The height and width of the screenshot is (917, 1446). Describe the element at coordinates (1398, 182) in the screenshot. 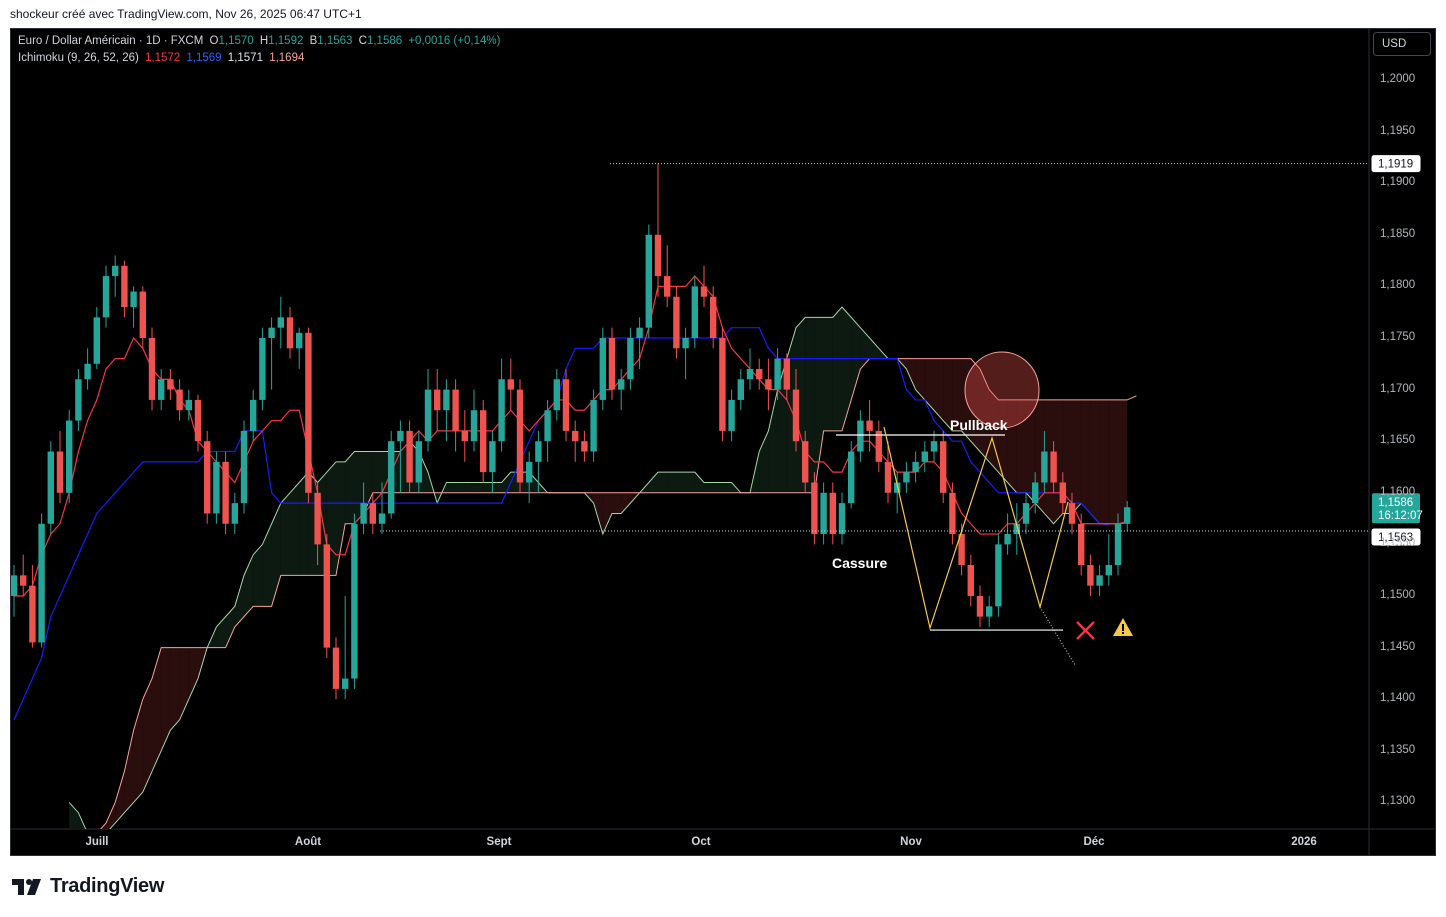

I see `price-tick: 1,1900` at that location.